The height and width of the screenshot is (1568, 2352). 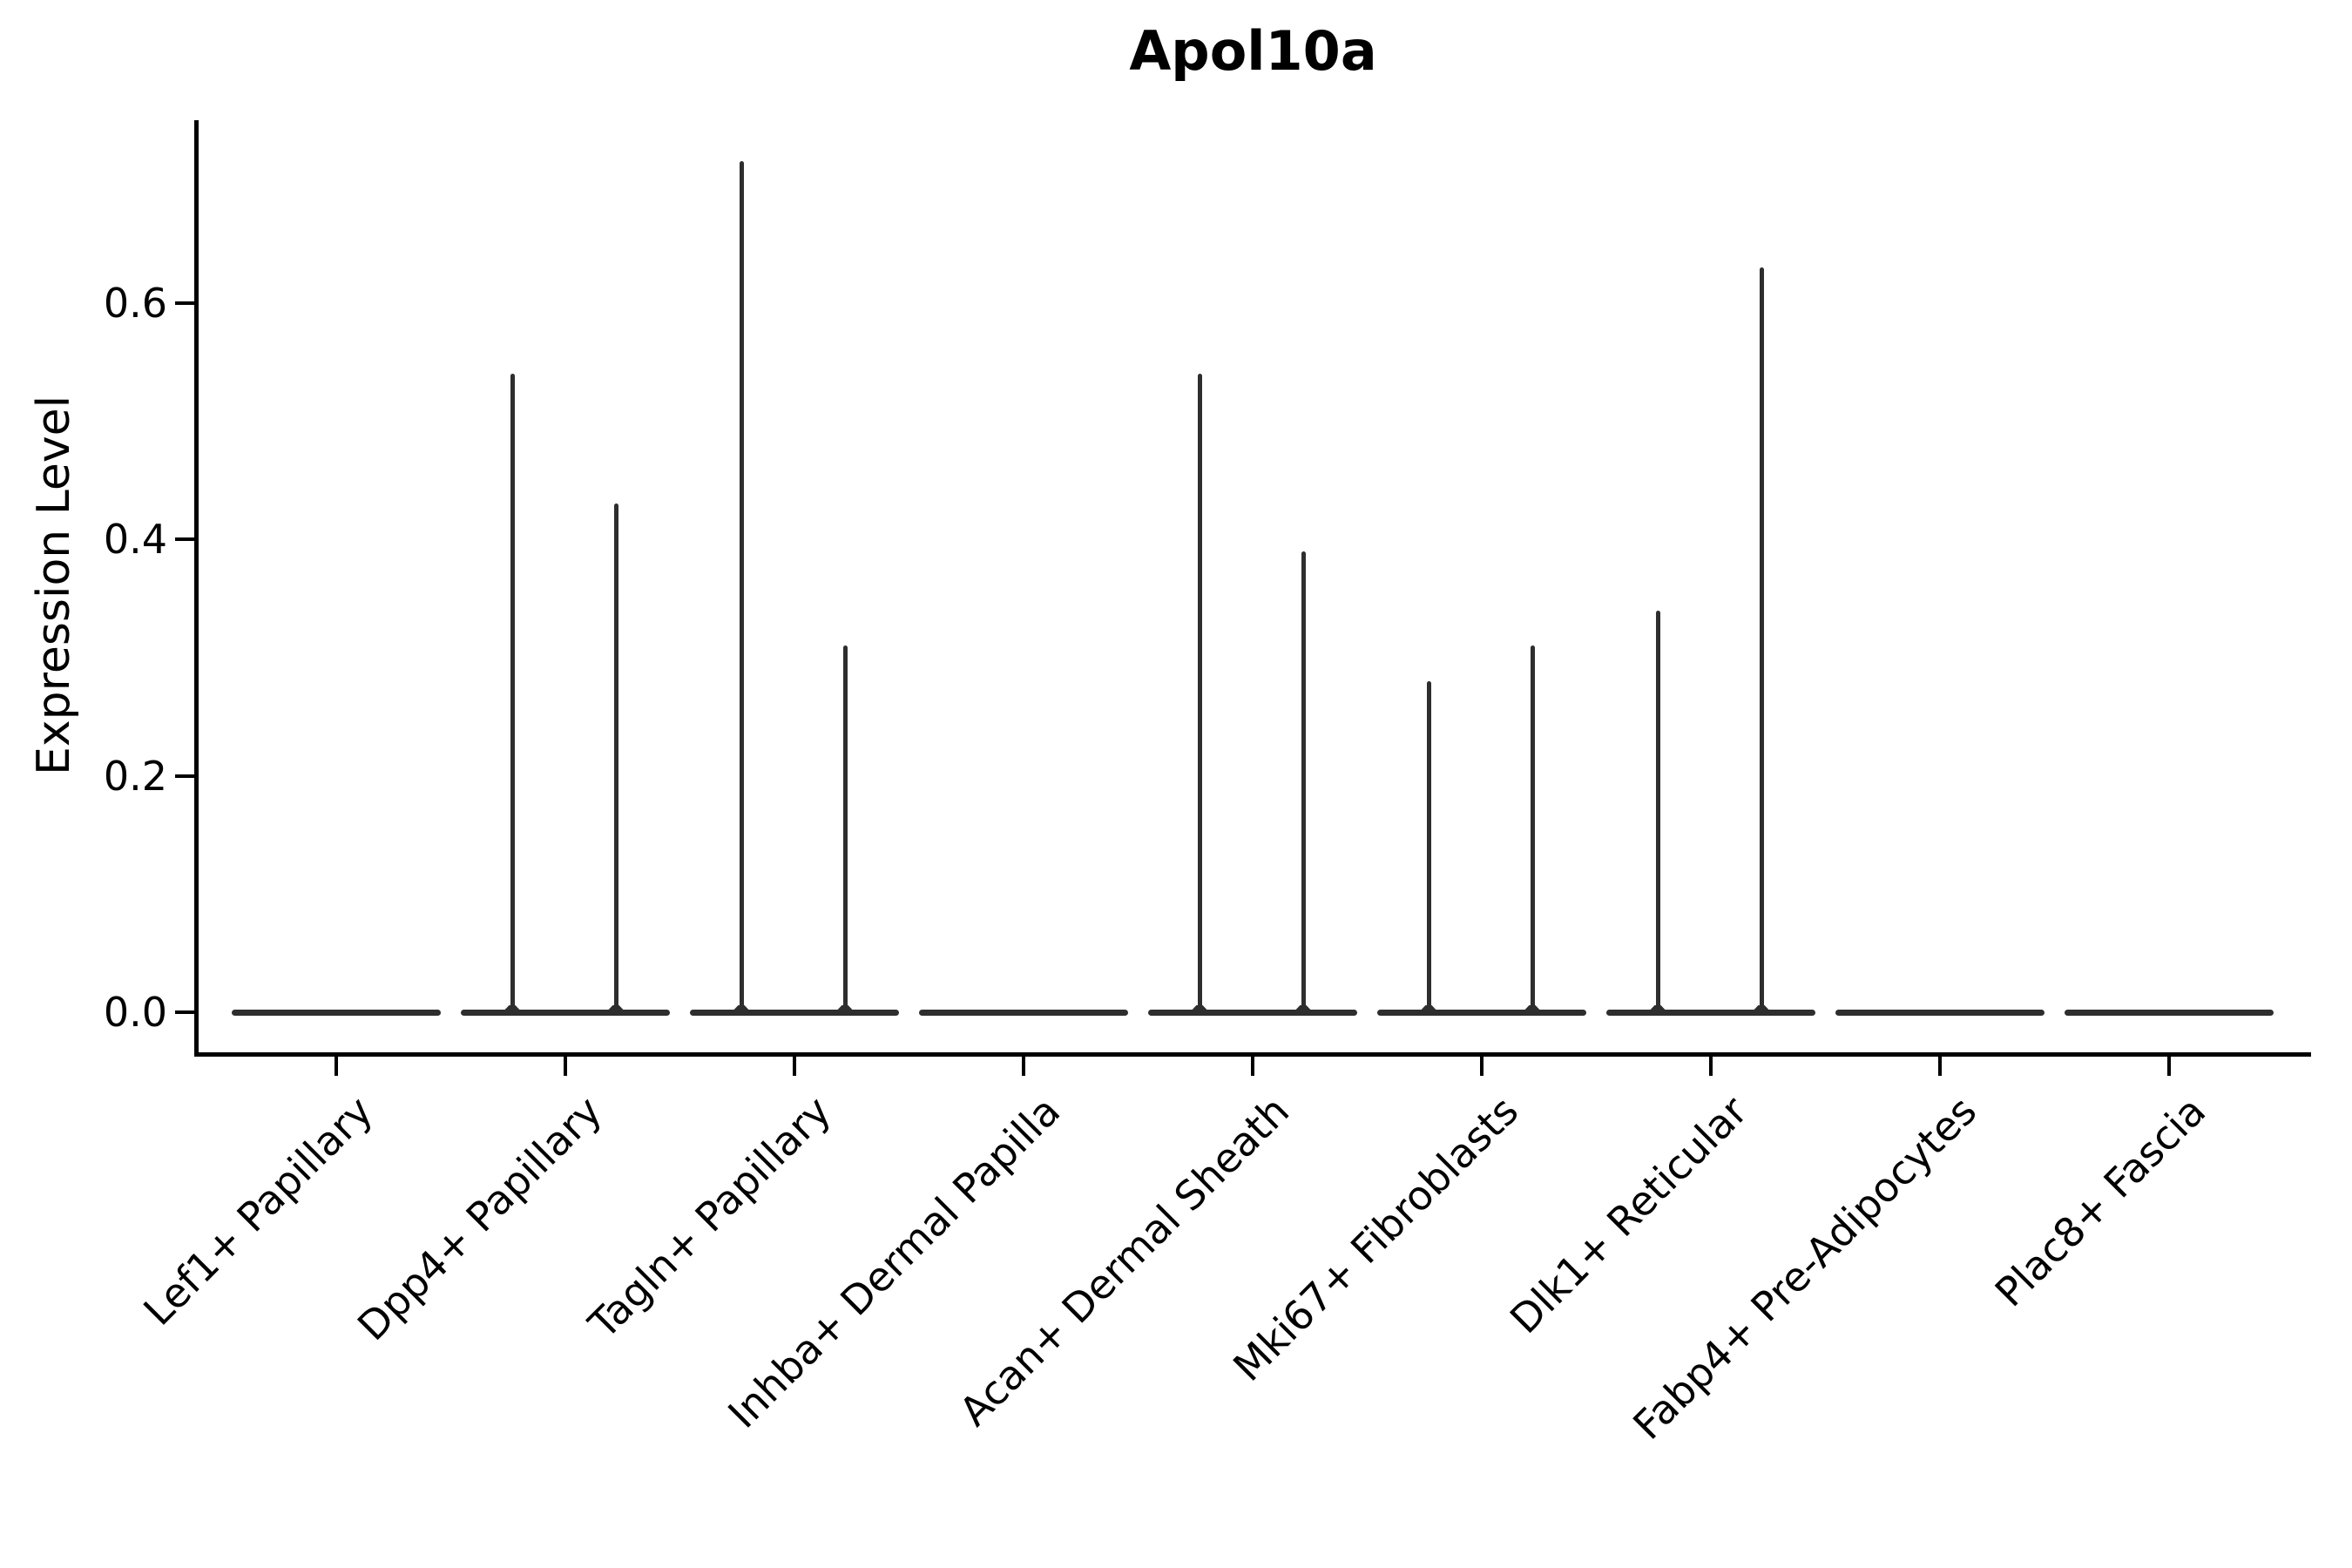 What do you see at coordinates (1252, 1054) in the screenshot?
I see `x-axis-spine` at bounding box center [1252, 1054].